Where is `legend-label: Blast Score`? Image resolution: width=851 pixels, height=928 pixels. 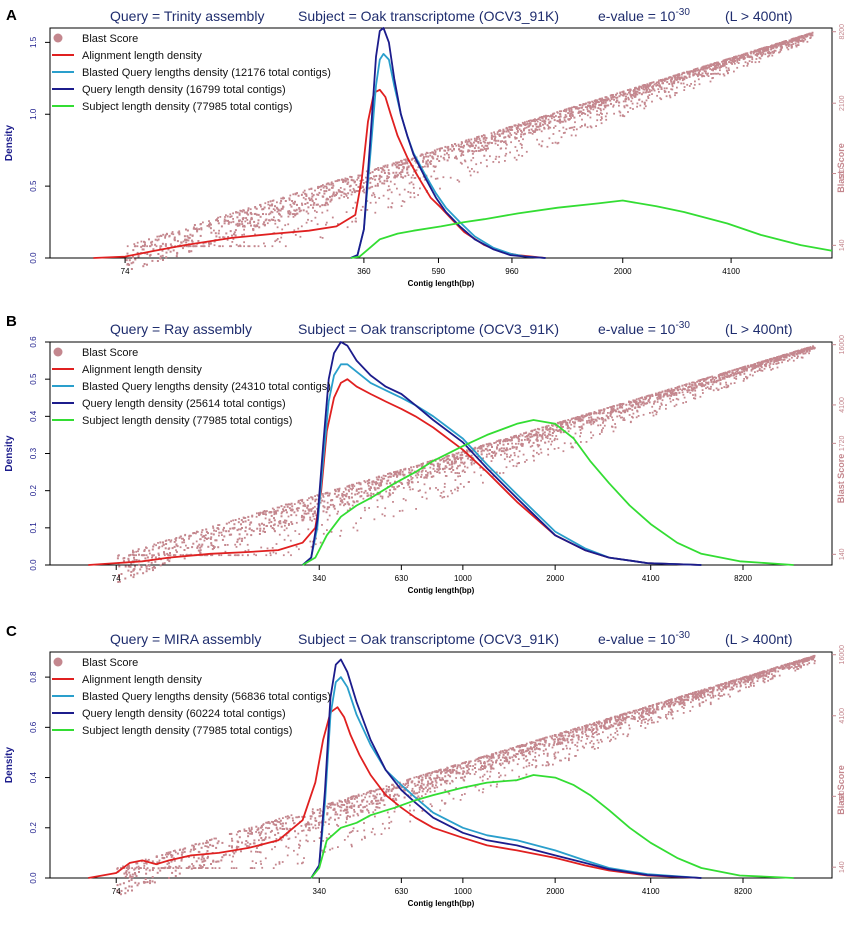 legend-label: Blast Score is located at coordinates (110, 39).